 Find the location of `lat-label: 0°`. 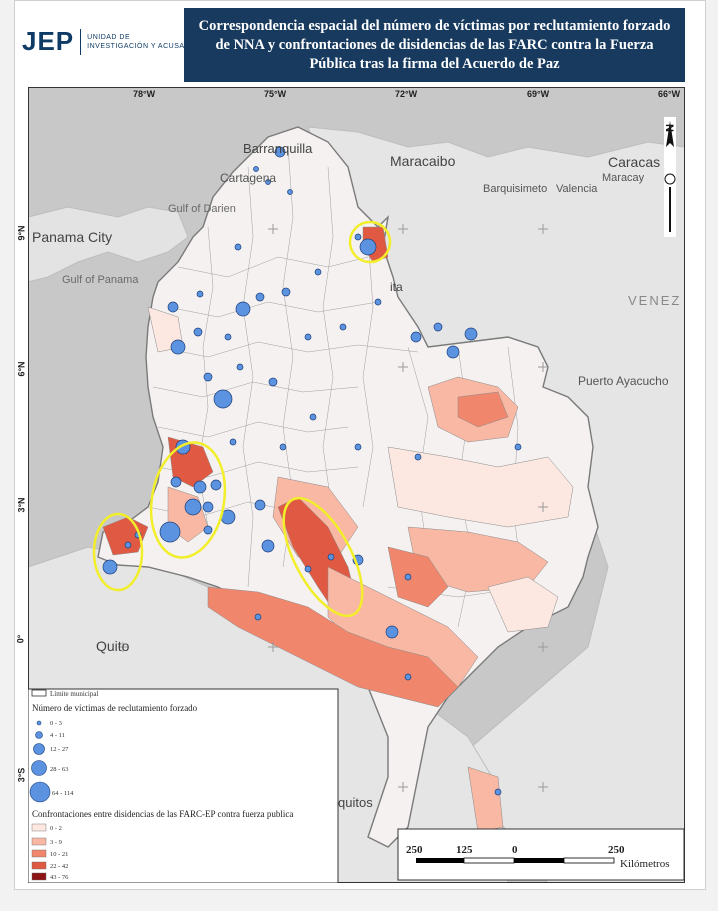

lat-label: 0° is located at coordinates (20, 639).